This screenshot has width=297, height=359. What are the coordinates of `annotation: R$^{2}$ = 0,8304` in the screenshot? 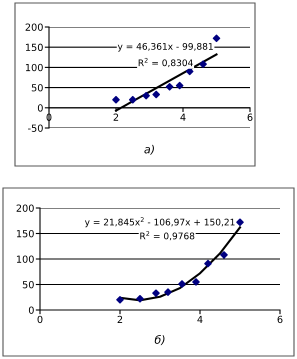 It's located at (165, 63).